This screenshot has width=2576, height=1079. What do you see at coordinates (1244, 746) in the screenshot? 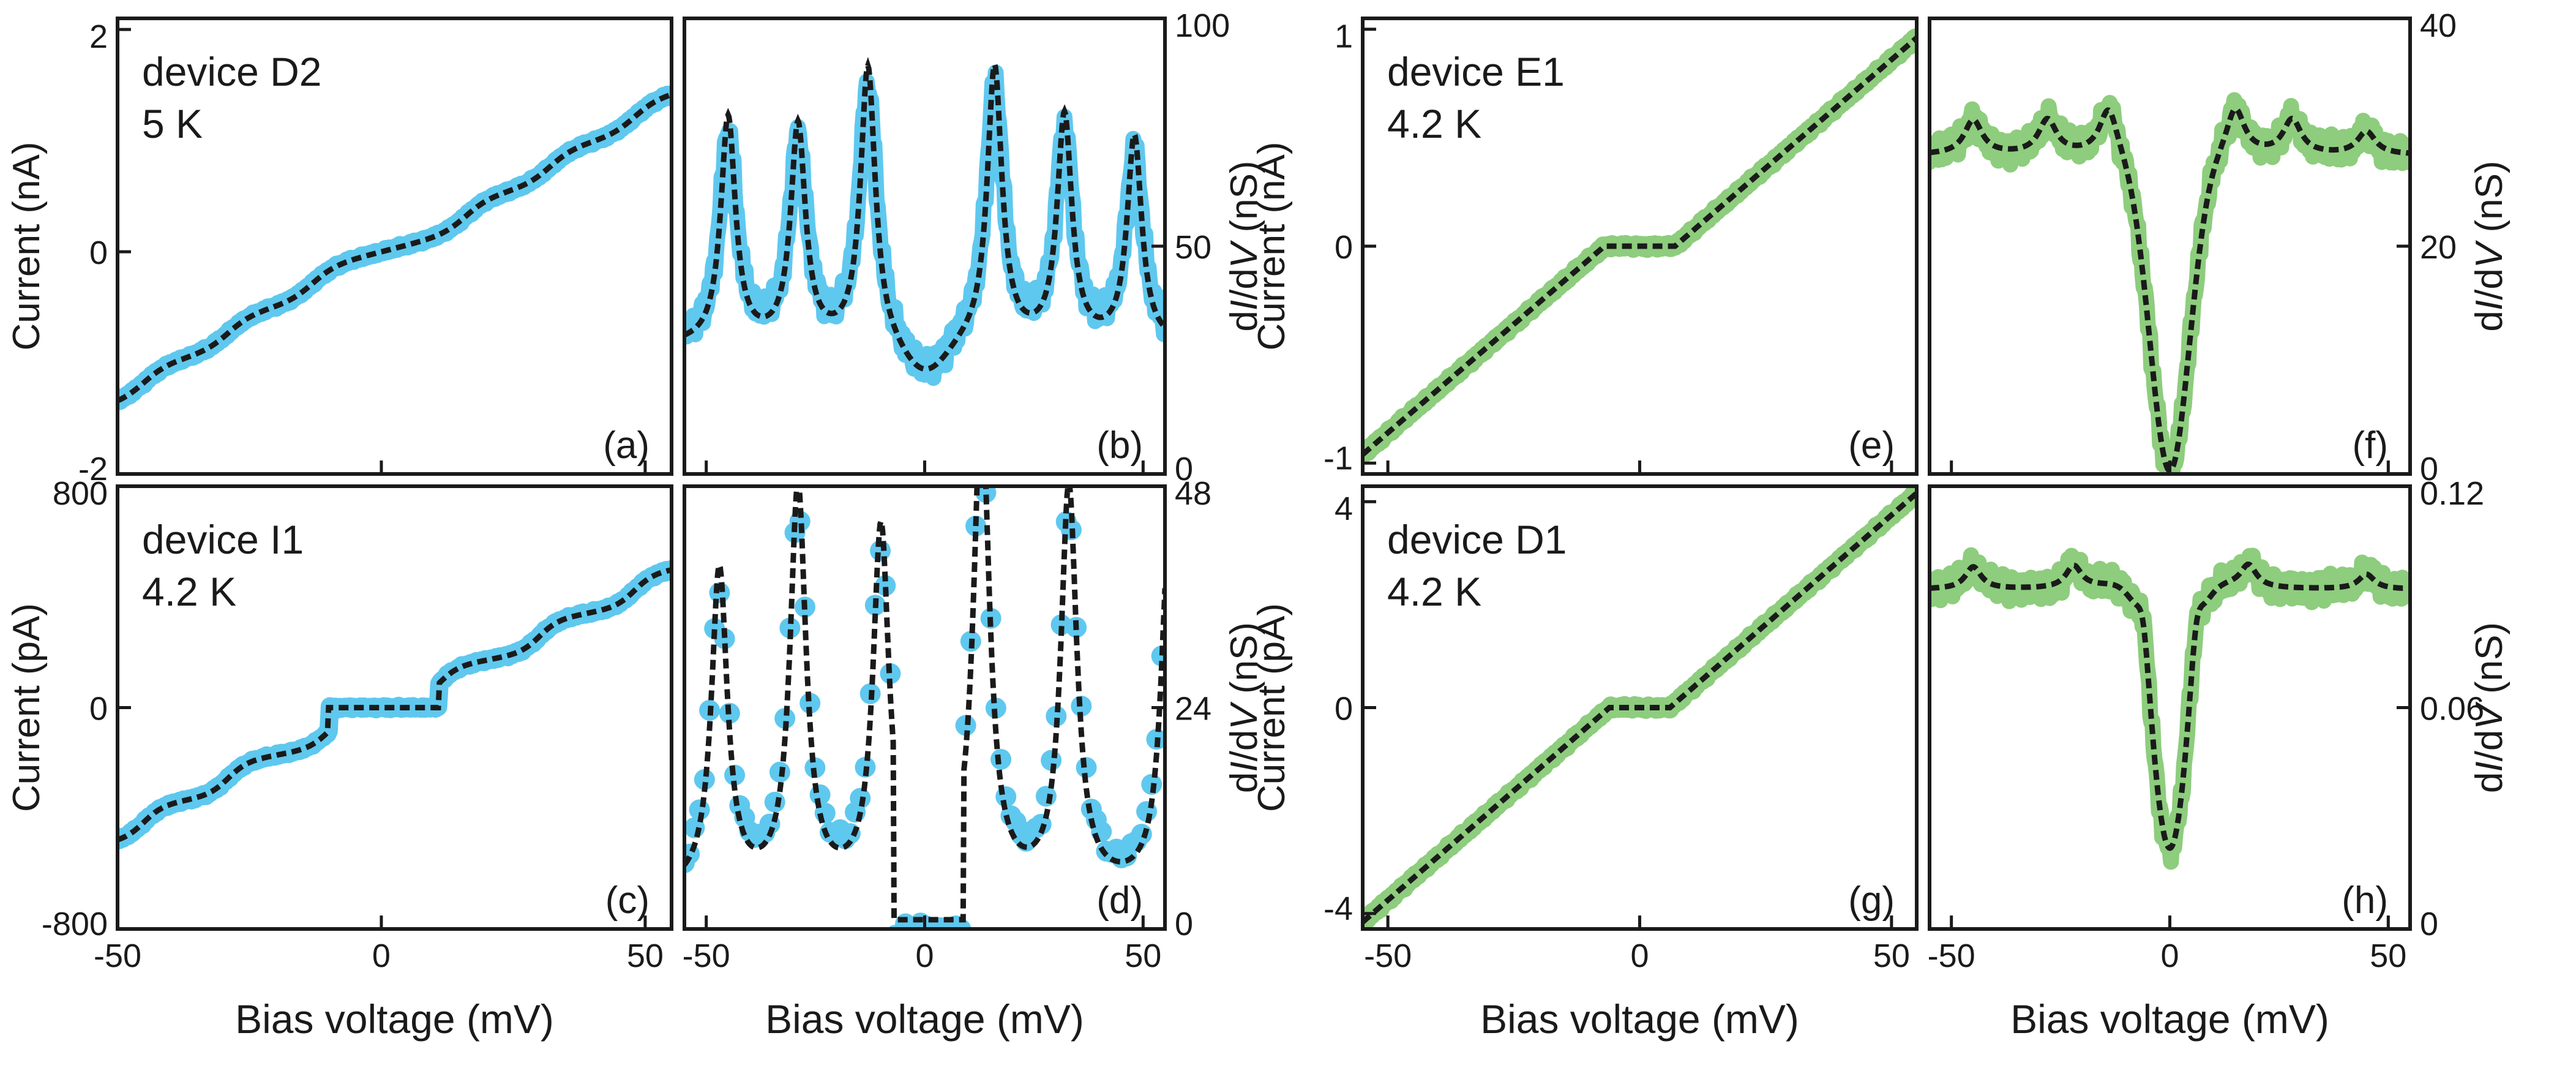
I see `panel-d-ylabel-part: /d` at bounding box center [1244, 746].